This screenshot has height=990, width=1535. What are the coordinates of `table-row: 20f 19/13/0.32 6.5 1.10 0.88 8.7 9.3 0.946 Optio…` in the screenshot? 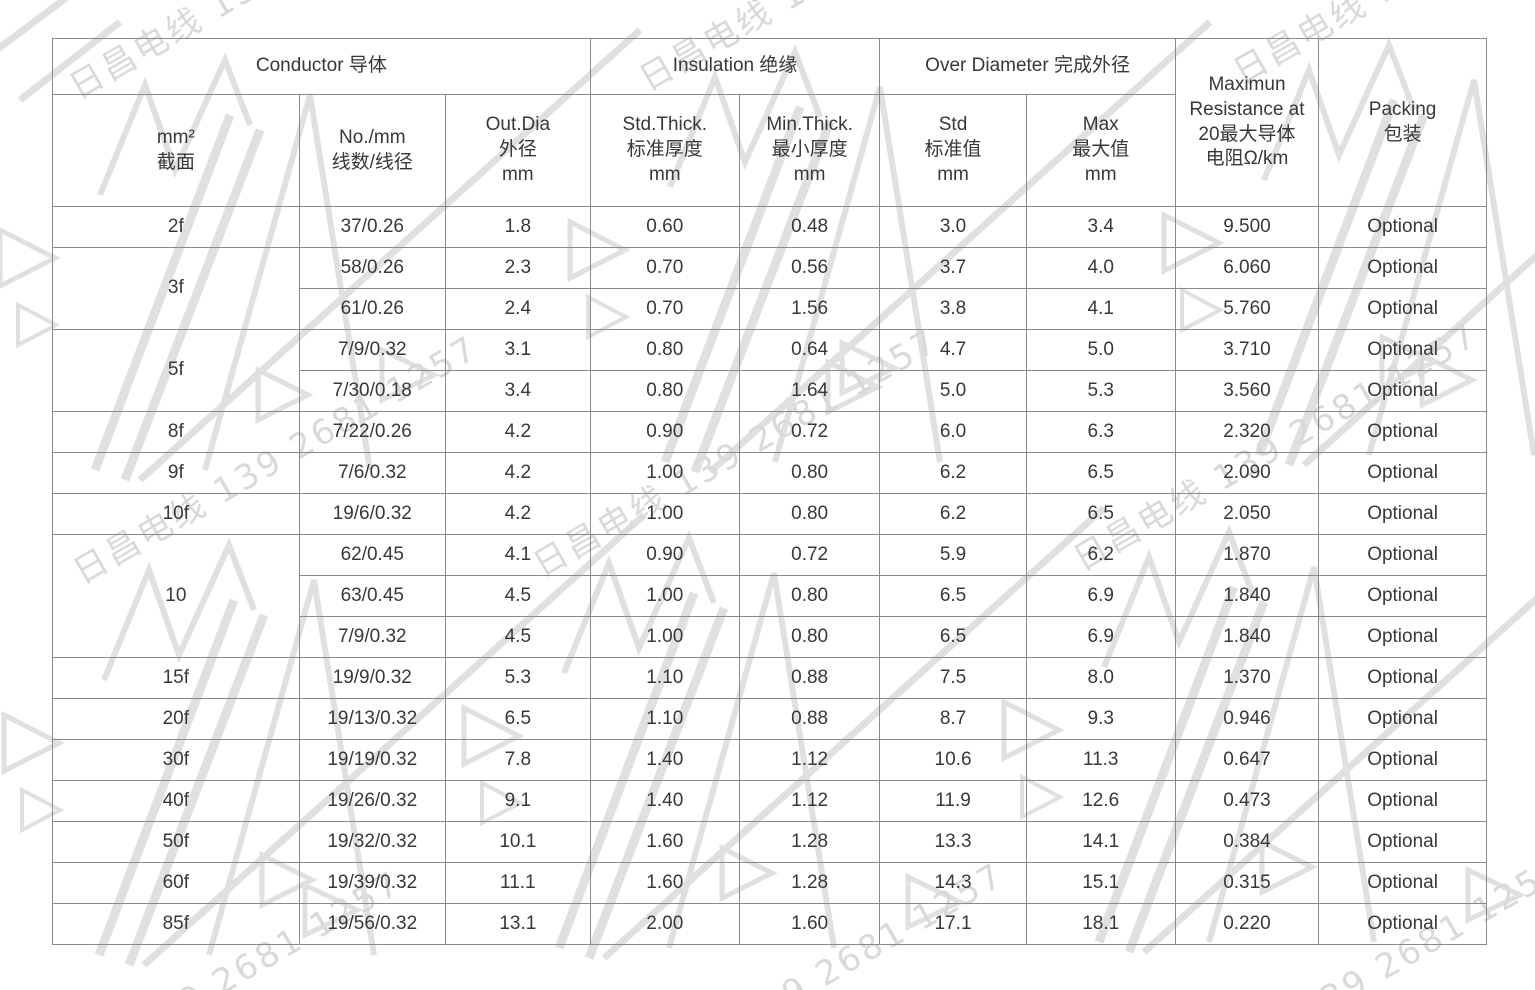 It's located at (769, 719).